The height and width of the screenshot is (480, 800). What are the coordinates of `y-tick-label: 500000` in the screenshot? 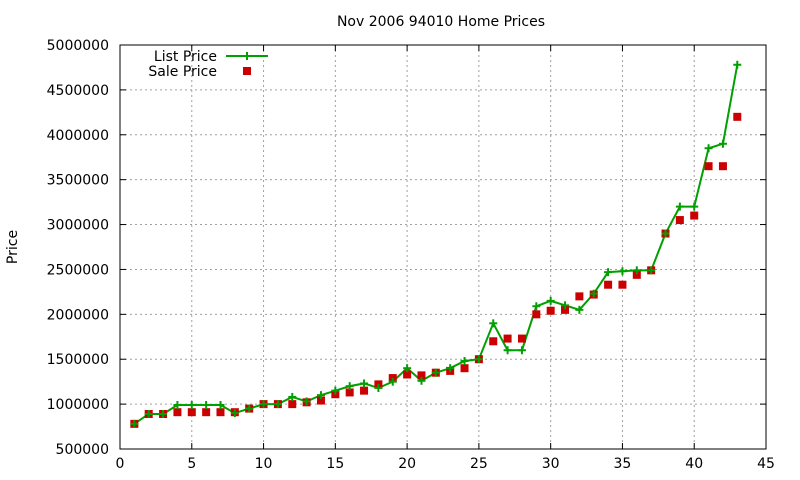 It's located at (82, 450).